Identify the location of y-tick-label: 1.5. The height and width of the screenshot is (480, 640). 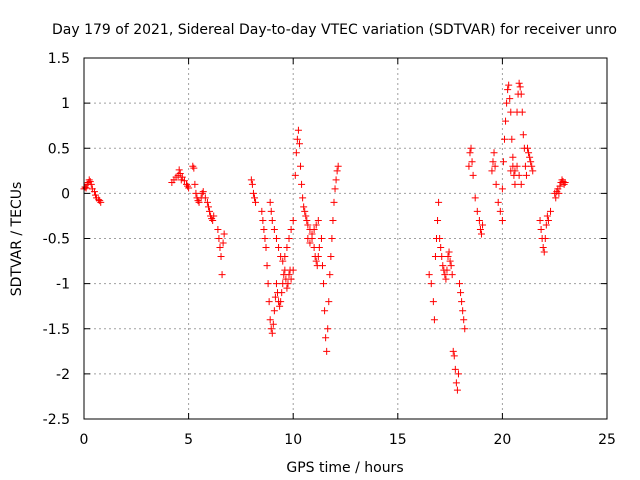
(59, 59).